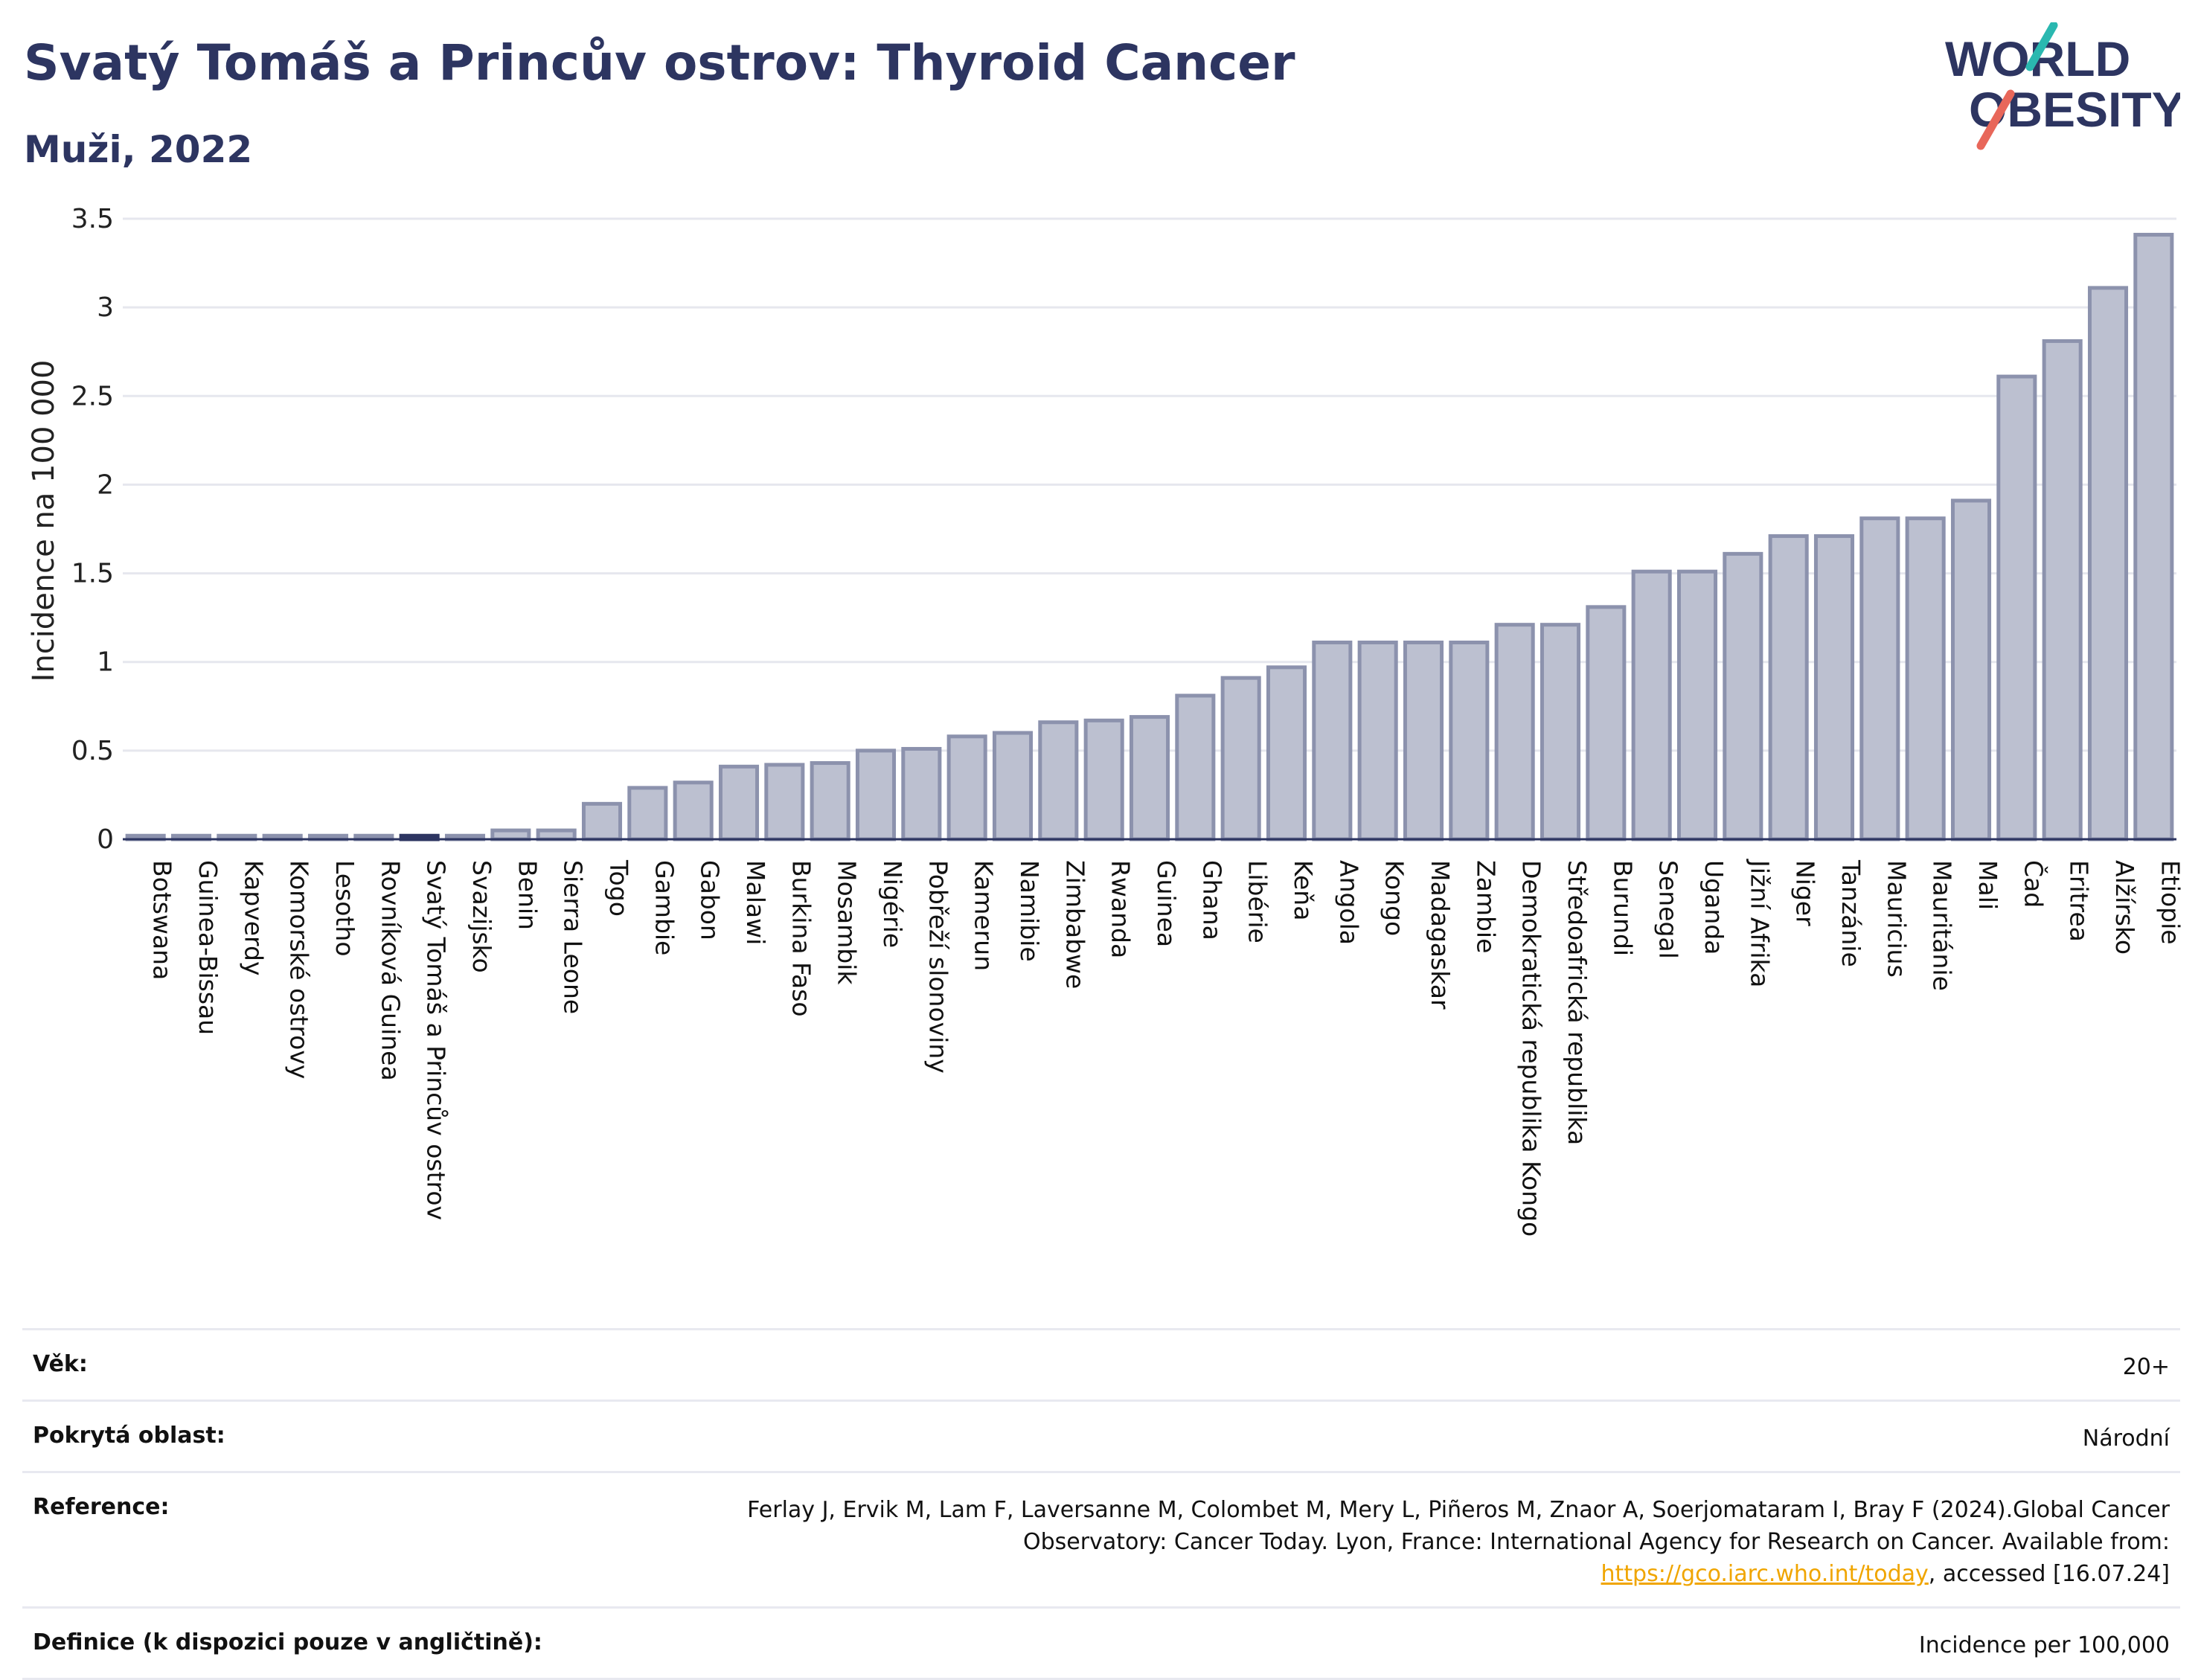 Image resolution: width=2201 pixels, height=1680 pixels. I want to click on x-tick-label: Středoafrická republika, so click(1577, 1003).